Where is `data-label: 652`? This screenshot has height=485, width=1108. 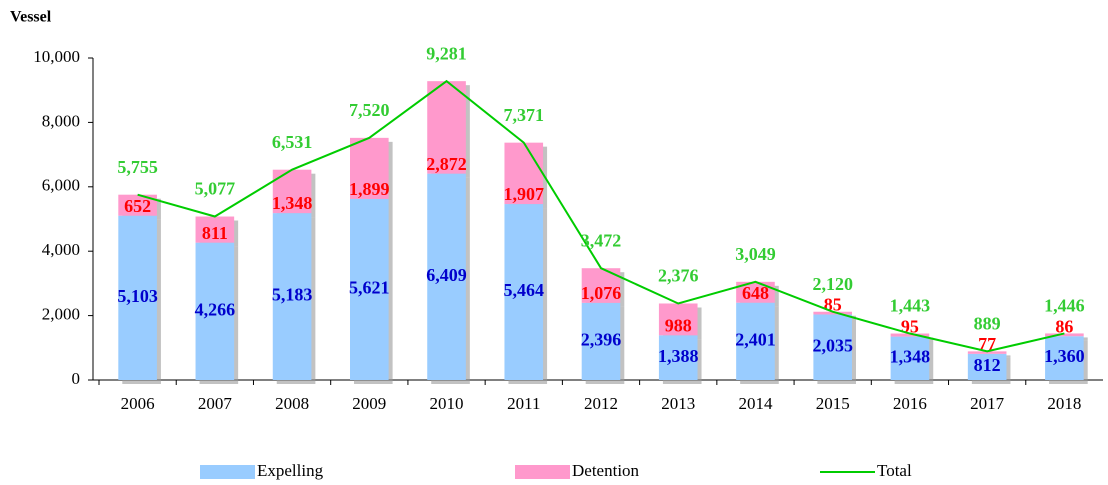
data-label: 652 is located at coordinates (137, 206).